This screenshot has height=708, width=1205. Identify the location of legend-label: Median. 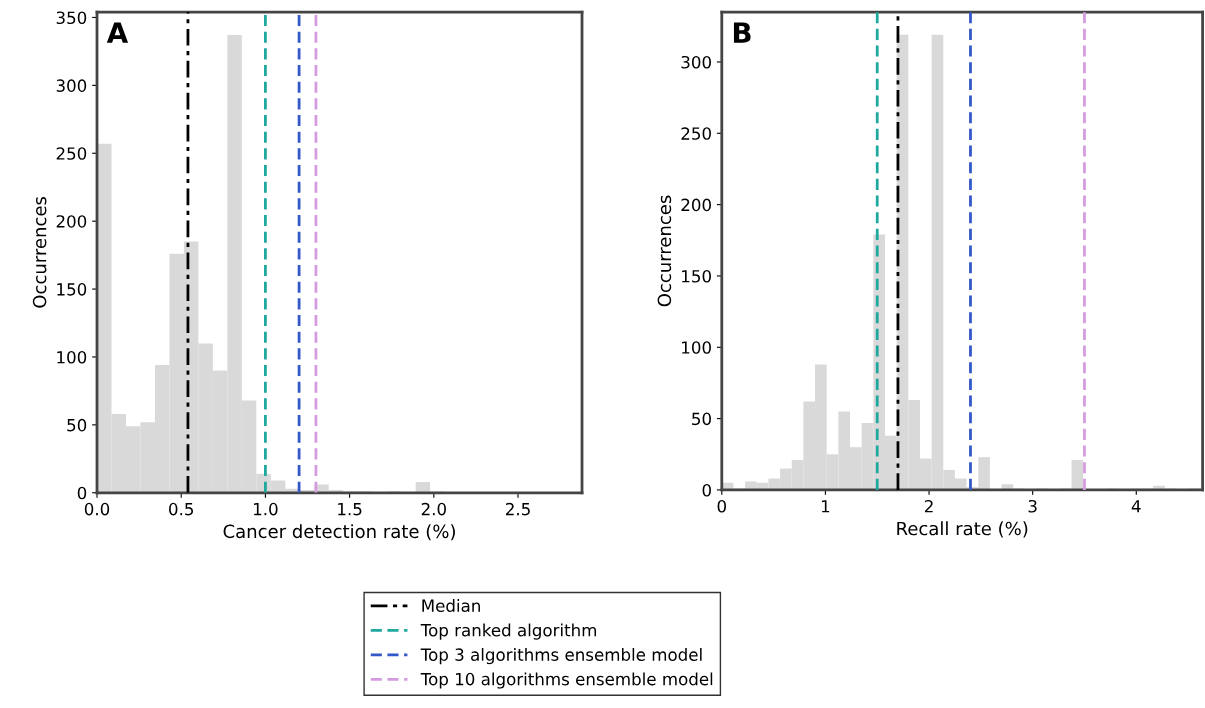
(451, 605).